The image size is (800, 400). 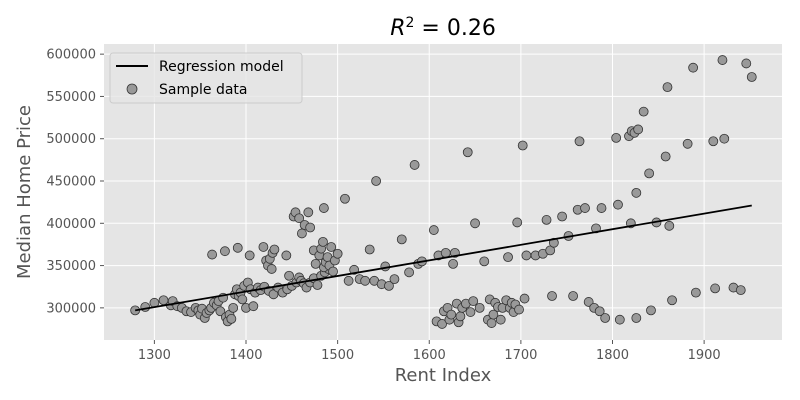 What do you see at coordinates (71, 308) in the screenshot?
I see `y-tick-label: 300000` at bounding box center [71, 308].